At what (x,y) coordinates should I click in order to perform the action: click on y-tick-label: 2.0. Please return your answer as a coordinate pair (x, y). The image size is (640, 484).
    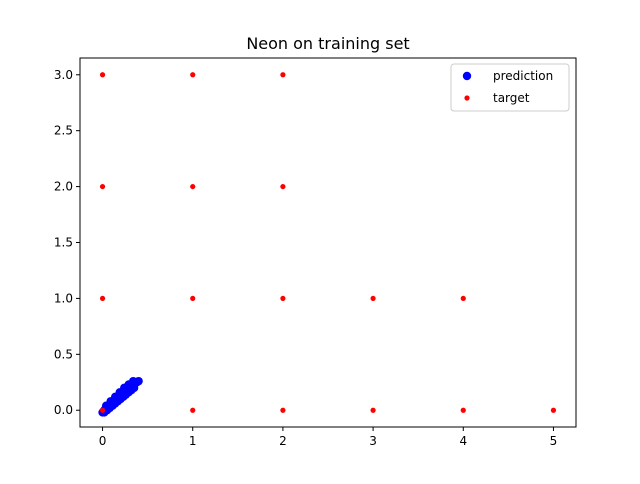
    Looking at the image, I should click on (63, 187).